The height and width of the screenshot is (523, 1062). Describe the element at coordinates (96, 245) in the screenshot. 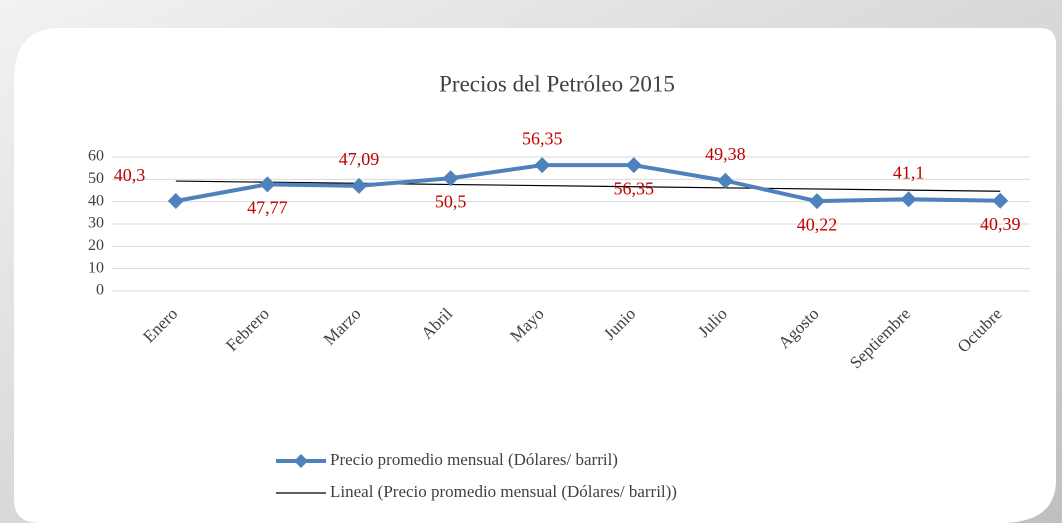

I see `y-tick-label: 20` at that location.